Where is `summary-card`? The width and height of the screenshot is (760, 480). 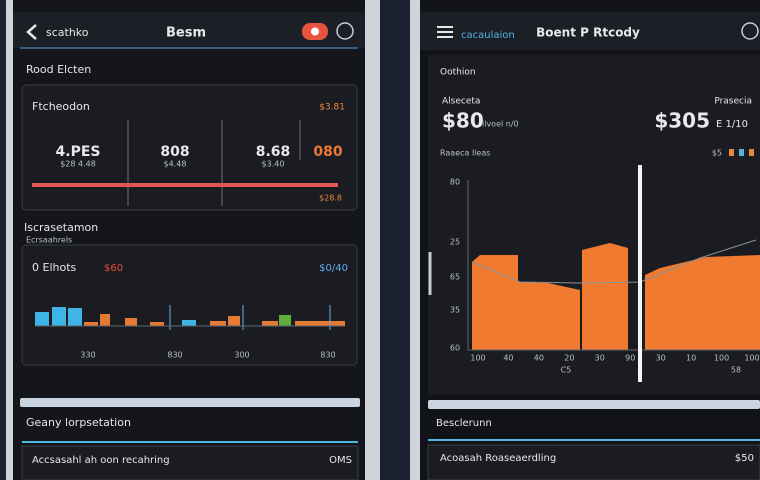 summary-card is located at coordinates (189, 147).